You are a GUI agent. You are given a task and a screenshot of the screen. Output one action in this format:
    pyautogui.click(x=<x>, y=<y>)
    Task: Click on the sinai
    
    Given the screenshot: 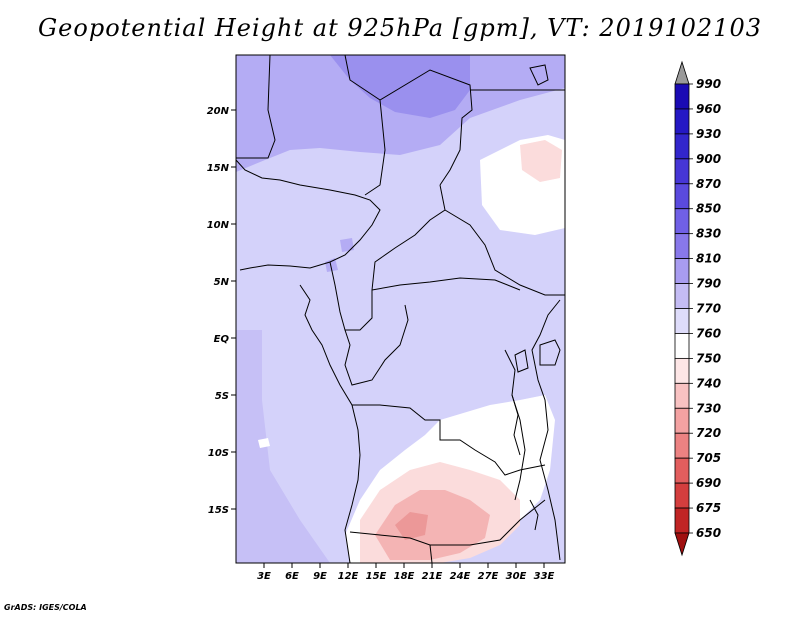 What is the action you would take?
    pyautogui.click(x=539, y=75)
    